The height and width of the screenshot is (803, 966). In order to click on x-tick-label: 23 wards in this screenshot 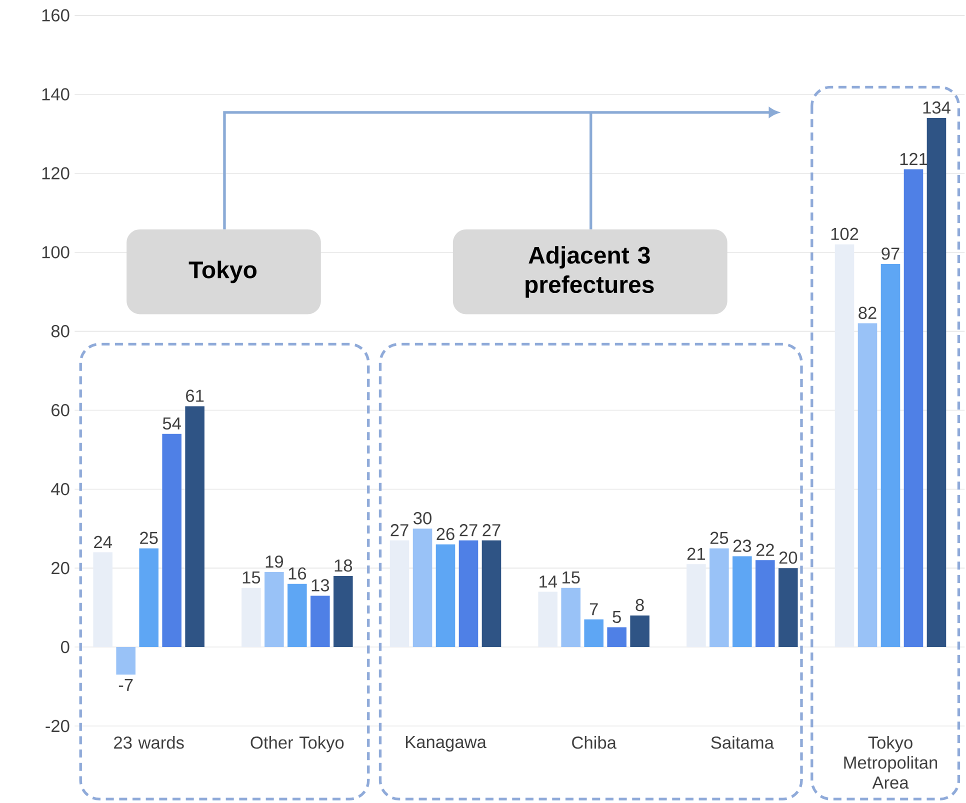, I will do `click(149, 742)`.